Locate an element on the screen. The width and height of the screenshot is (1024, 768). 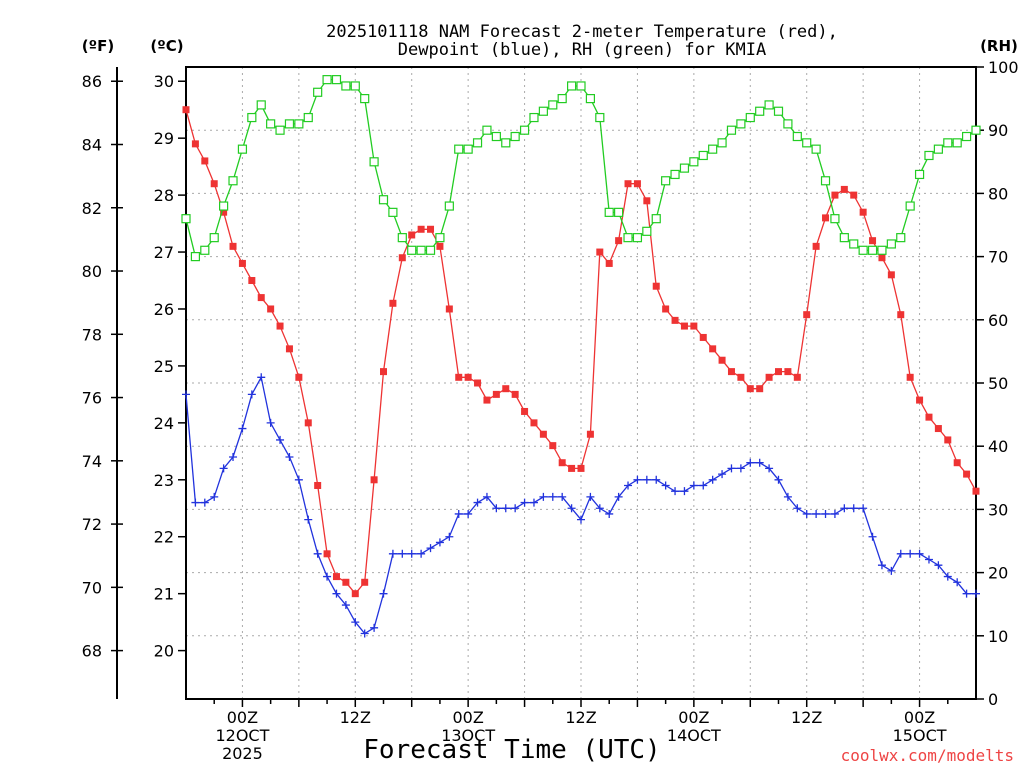
fahrenheit-tick-label: 80 is located at coordinates (92, 271).